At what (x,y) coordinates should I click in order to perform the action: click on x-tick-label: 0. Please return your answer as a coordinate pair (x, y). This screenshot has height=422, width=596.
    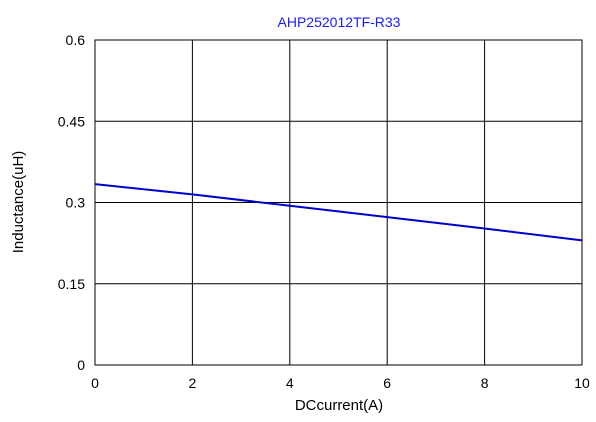
    Looking at the image, I should click on (95, 383).